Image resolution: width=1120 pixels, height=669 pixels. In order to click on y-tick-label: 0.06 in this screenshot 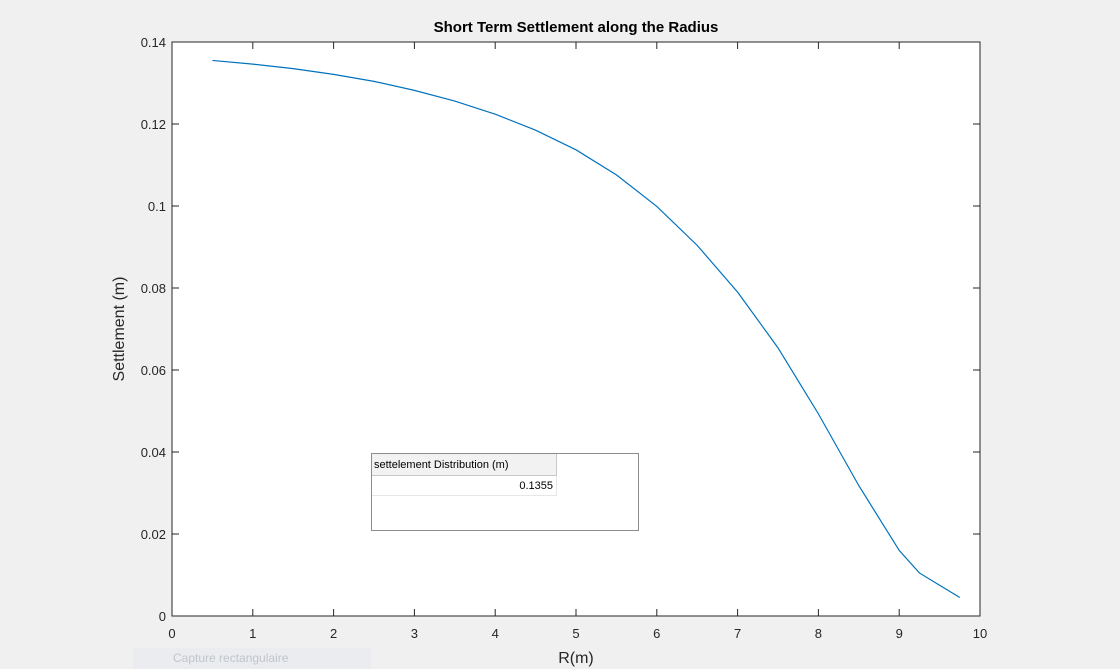, I will do `click(153, 370)`.